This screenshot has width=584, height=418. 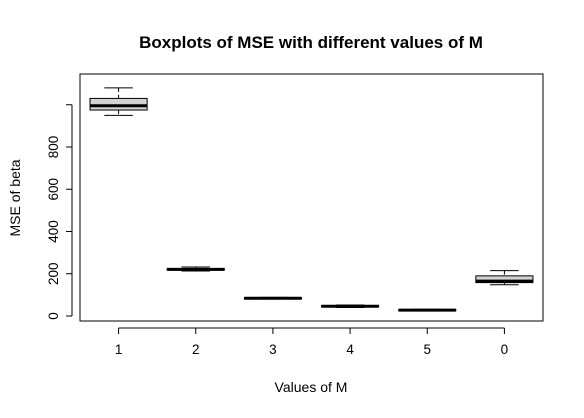 What do you see at coordinates (53, 273) in the screenshot?
I see `y-tick-label: 200` at bounding box center [53, 273].